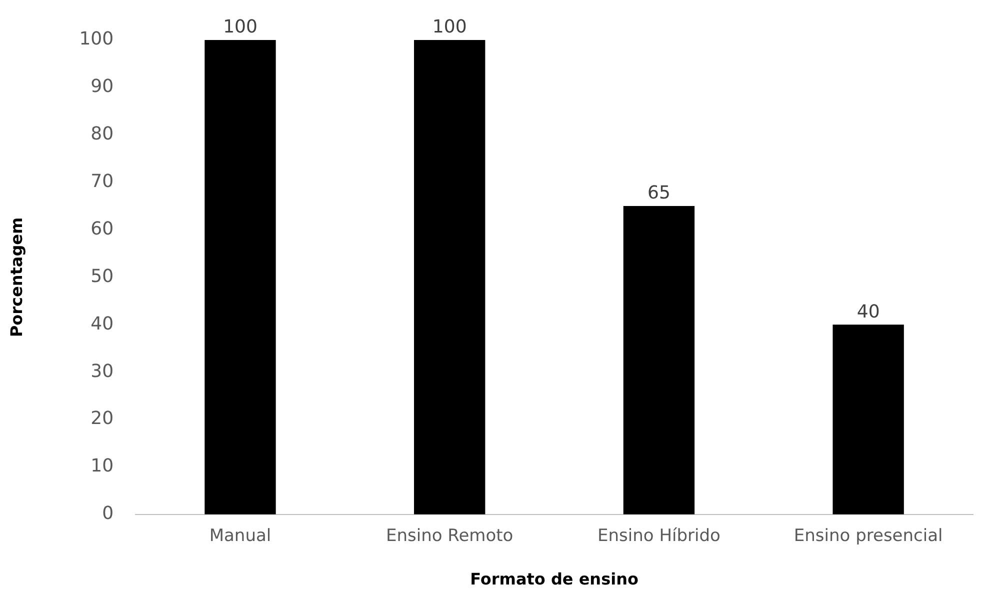 Image resolution: width=981 pixels, height=598 pixels. What do you see at coordinates (240, 536) in the screenshot?
I see `x-tick-label: Manual` at bounding box center [240, 536].